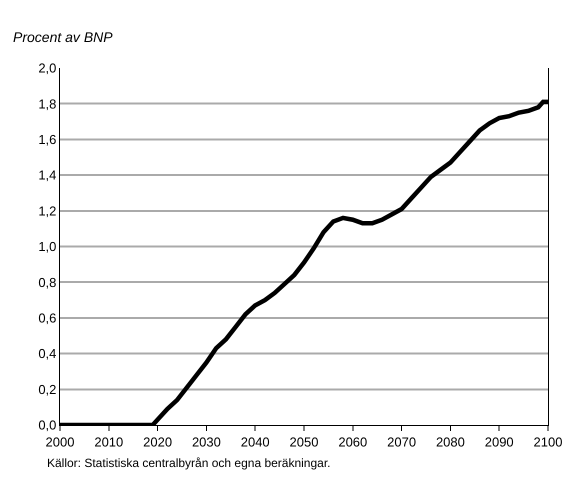 The width and height of the screenshot is (566, 479). I want to click on y-tick-label: 1,6, so click(47, 139).